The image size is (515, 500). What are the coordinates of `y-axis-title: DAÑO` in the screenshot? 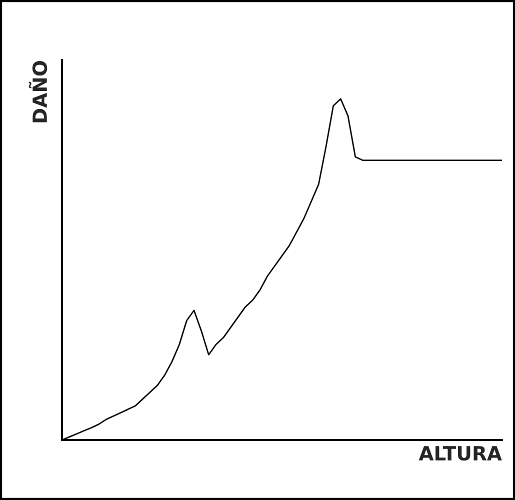 It's located at (38, 91).